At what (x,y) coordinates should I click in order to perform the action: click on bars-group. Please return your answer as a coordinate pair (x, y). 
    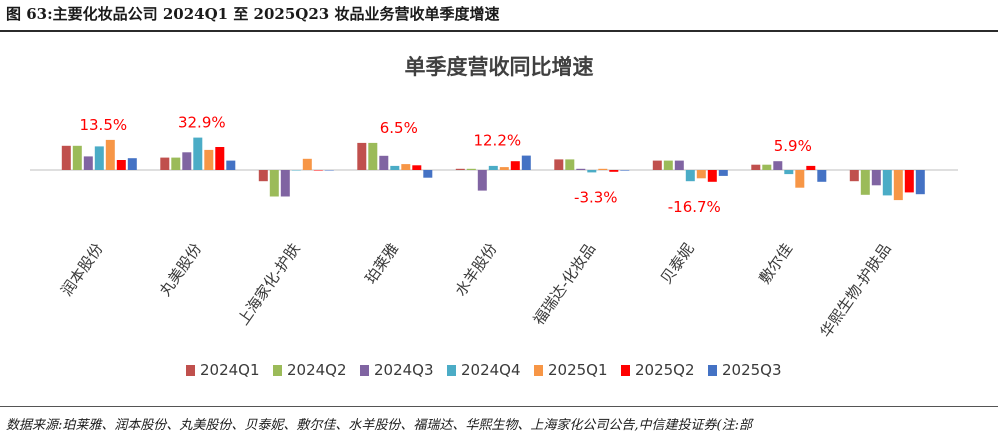
    Looking at the image, I should click on (493, 169).